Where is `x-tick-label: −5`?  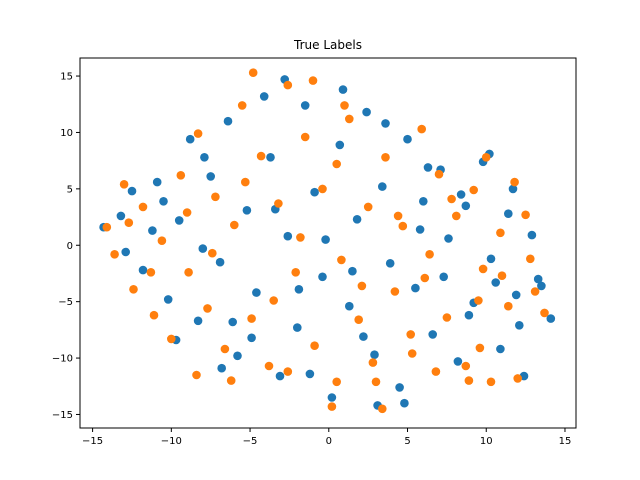
x-tick-label: −5 is located at coordinates (250, 441).